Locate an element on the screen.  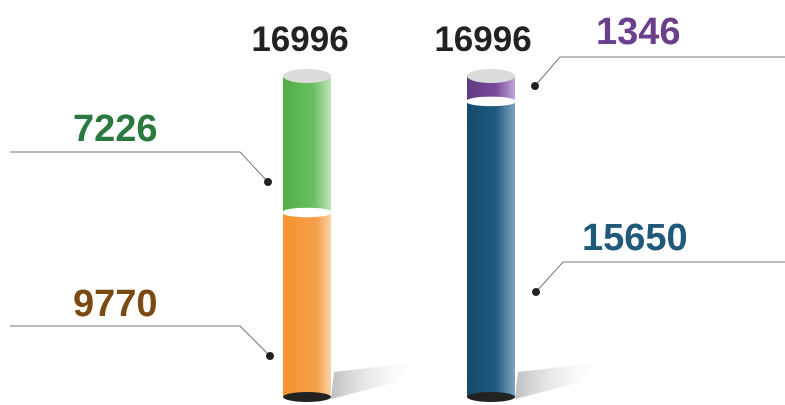
column-2-segment-1-leader-dot is located at coordinates (536, 292).